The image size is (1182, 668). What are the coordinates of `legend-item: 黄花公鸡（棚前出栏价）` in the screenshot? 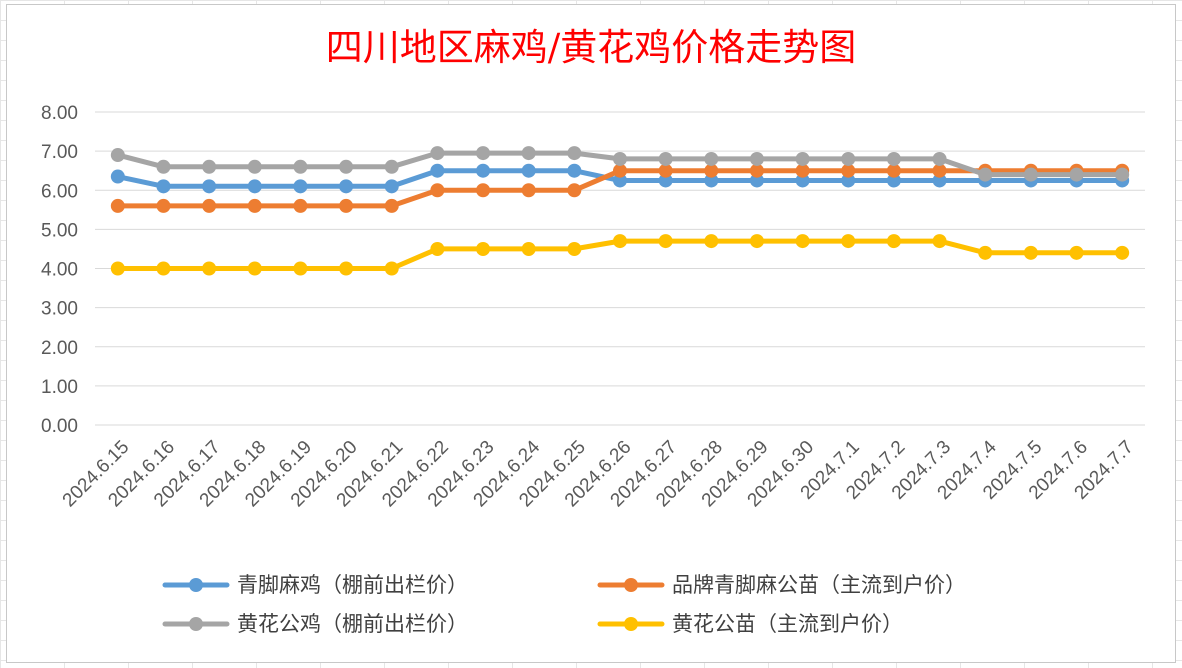 It's located at (315, 624).